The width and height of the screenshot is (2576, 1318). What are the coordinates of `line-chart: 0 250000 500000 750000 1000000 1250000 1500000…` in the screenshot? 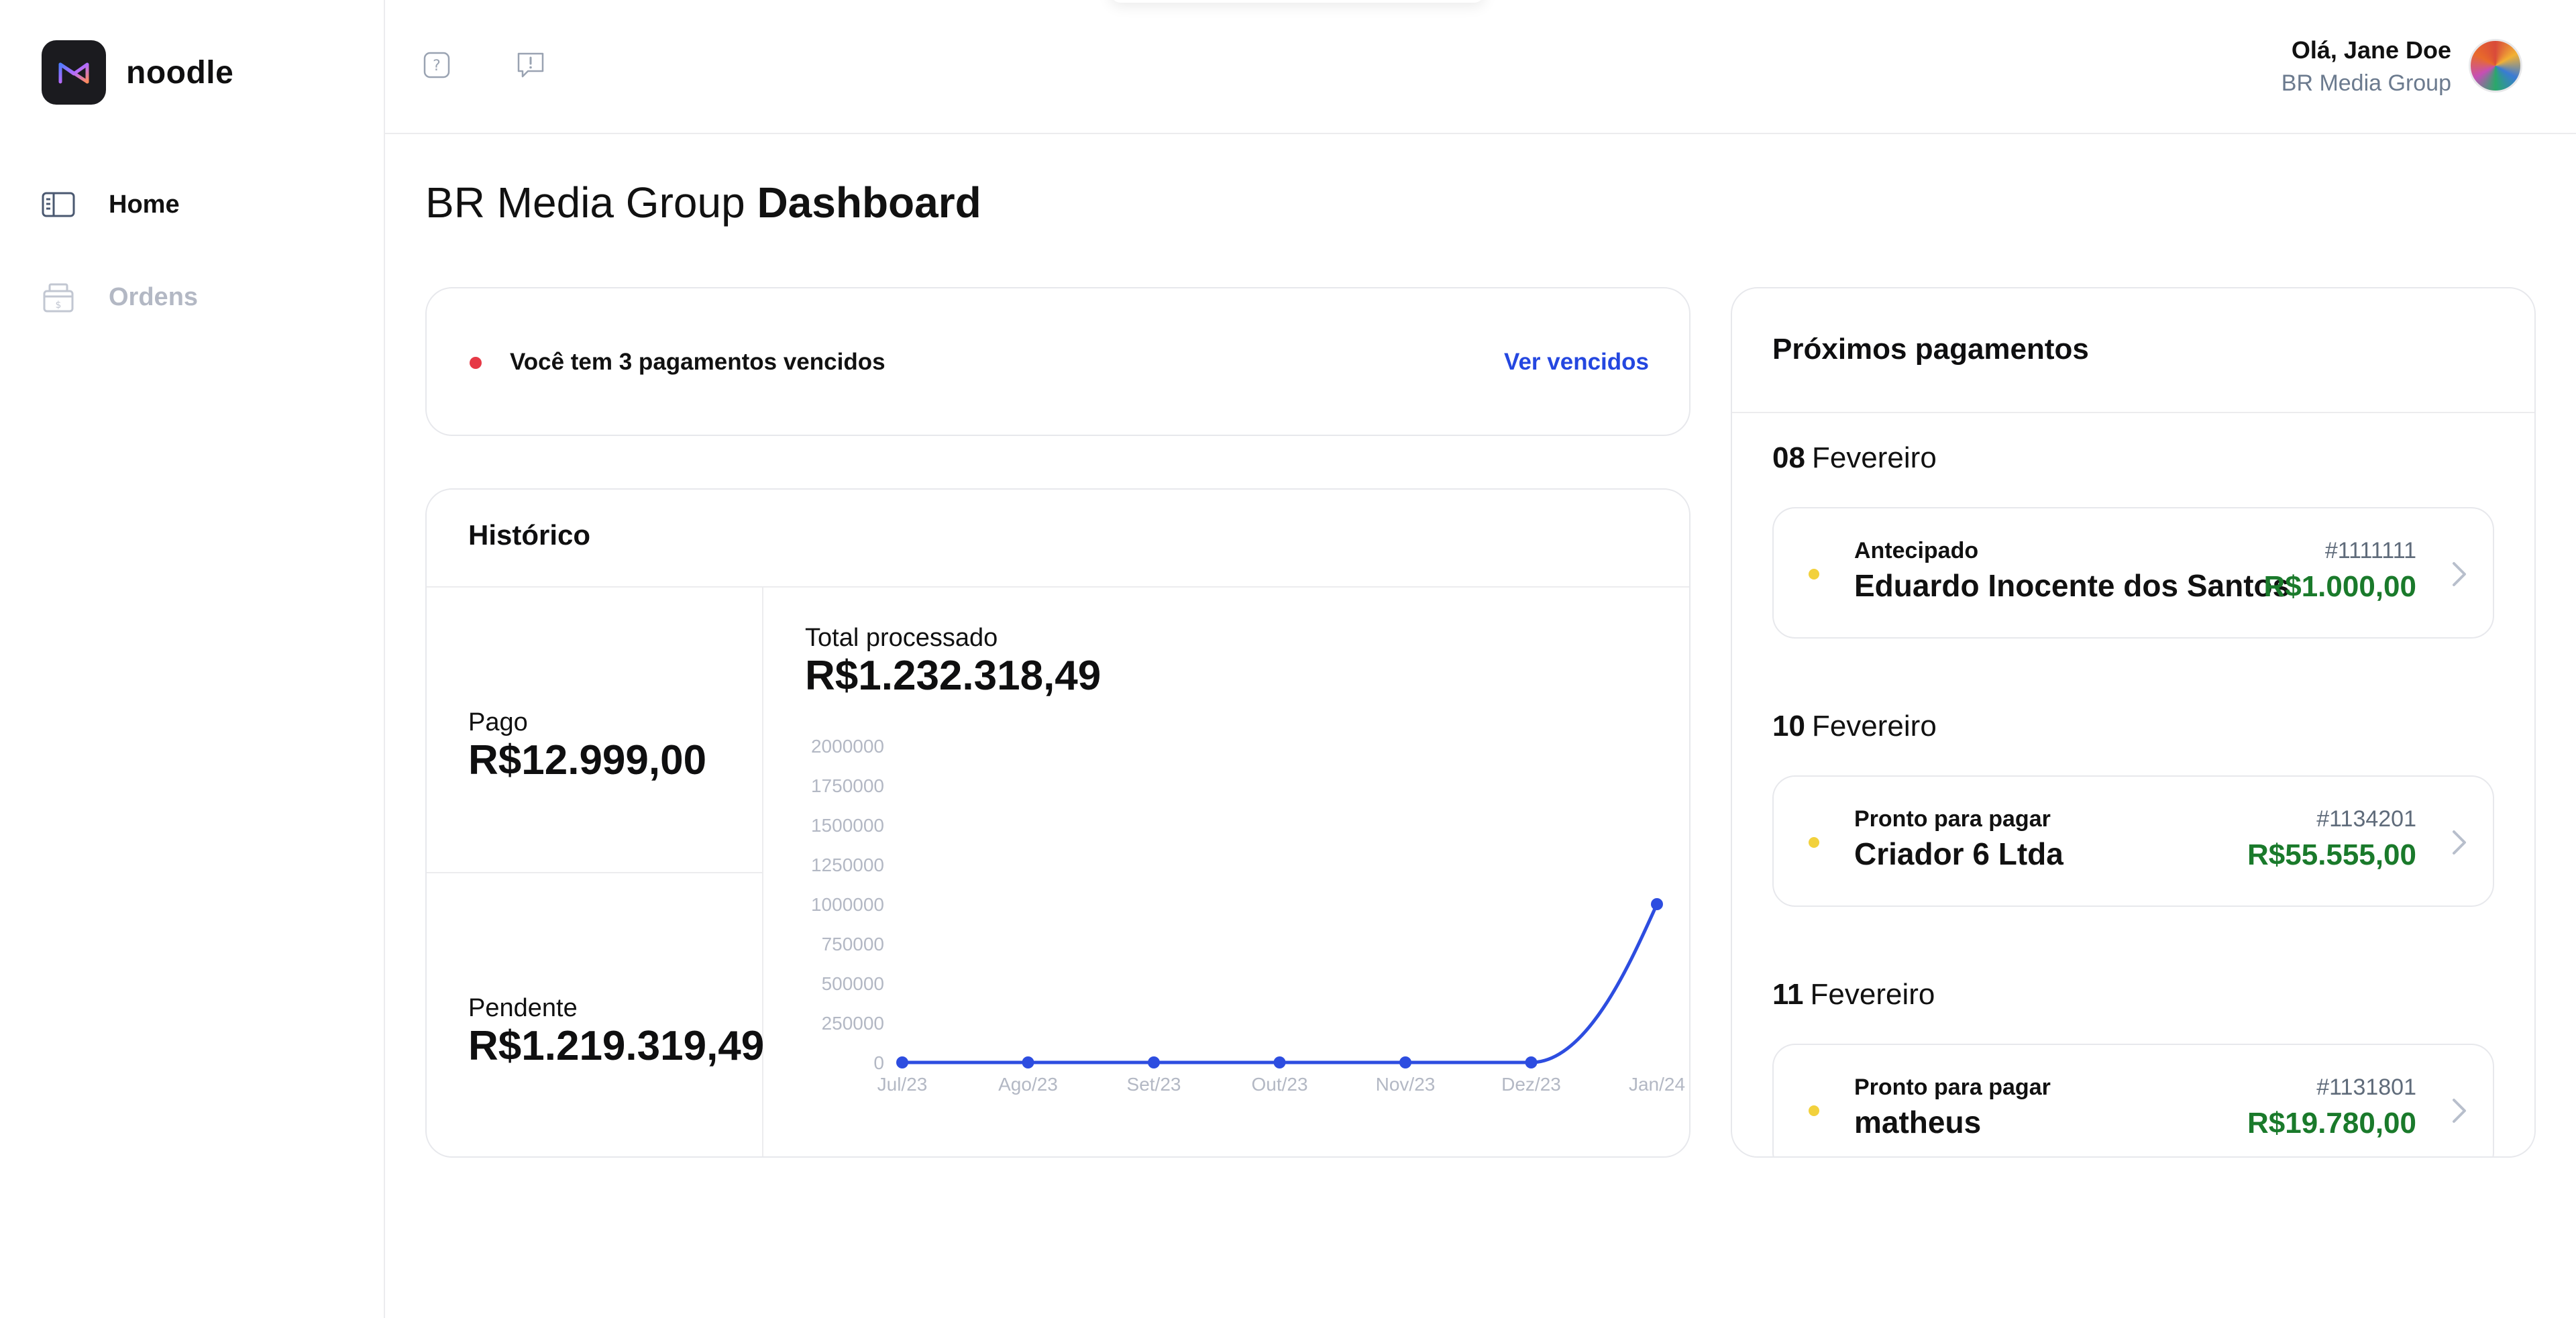 It's located at (1248, 915).